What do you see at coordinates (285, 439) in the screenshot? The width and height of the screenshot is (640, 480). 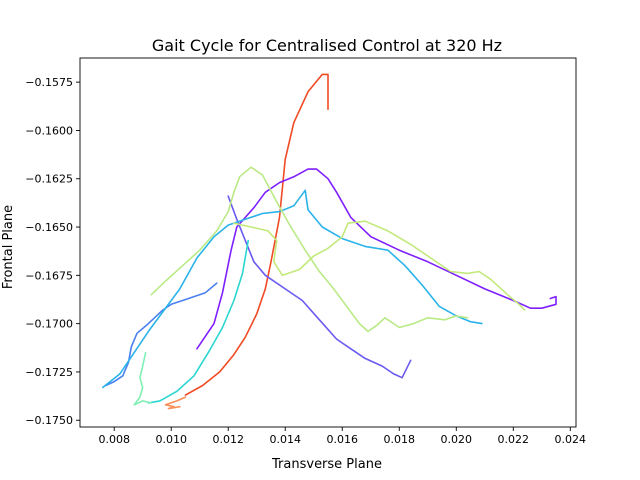 I see `x-tick-label: 0.014` at bounding box center [285, 439].